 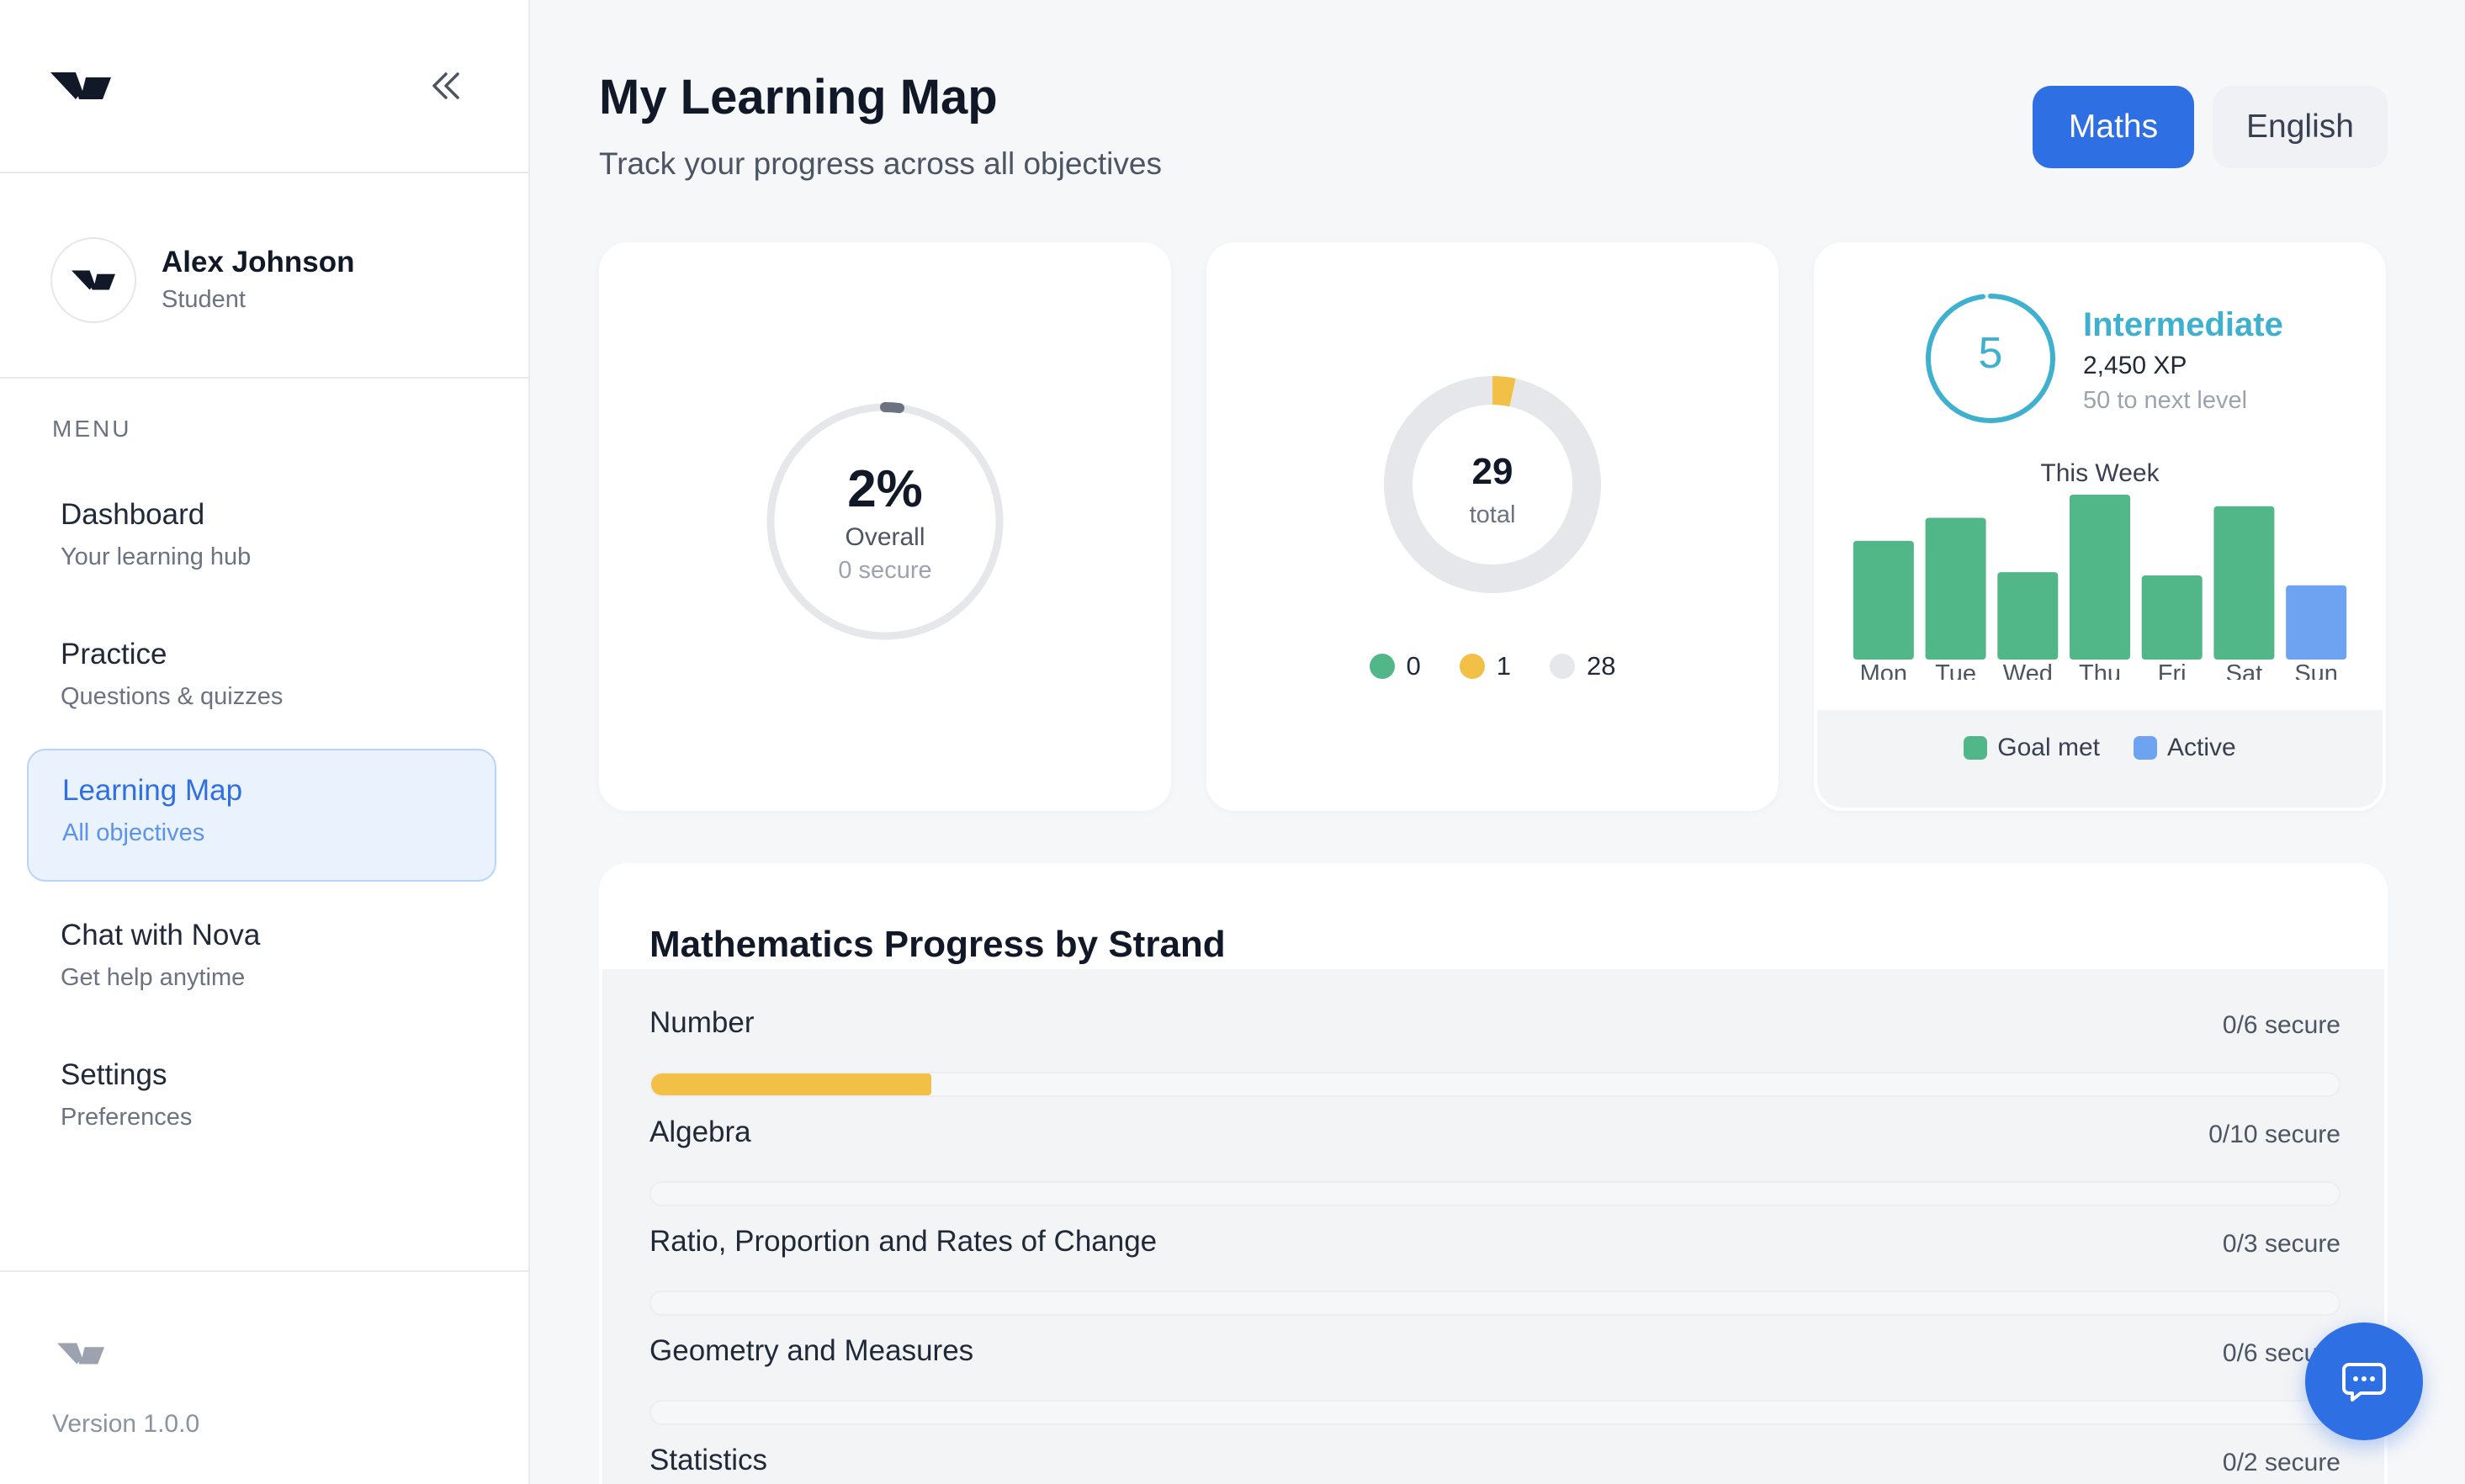 I want to click on nav-item-learning-map: Learning Map All objectives, so click(x=261, y=815).